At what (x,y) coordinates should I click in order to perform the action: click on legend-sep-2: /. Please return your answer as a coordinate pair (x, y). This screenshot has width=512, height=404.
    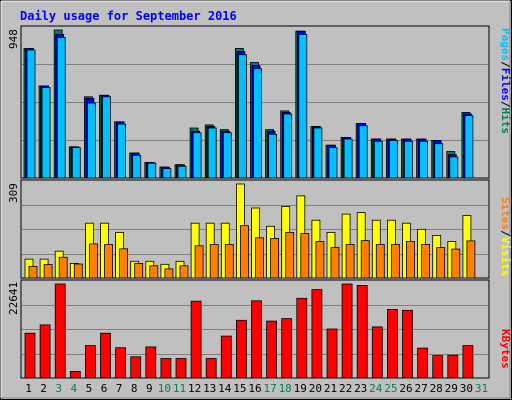
    Looking at the image, I should click on (505, 104).